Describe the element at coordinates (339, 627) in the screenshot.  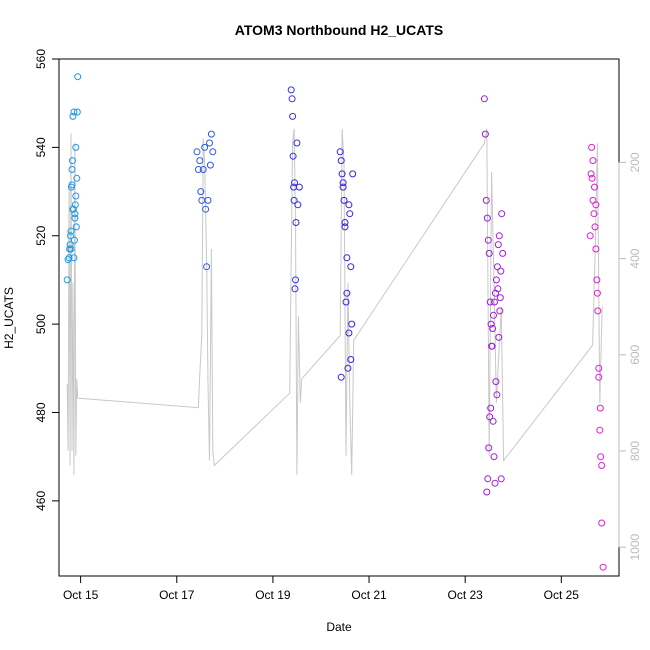
I see `x-axis-label: Date` at that location.